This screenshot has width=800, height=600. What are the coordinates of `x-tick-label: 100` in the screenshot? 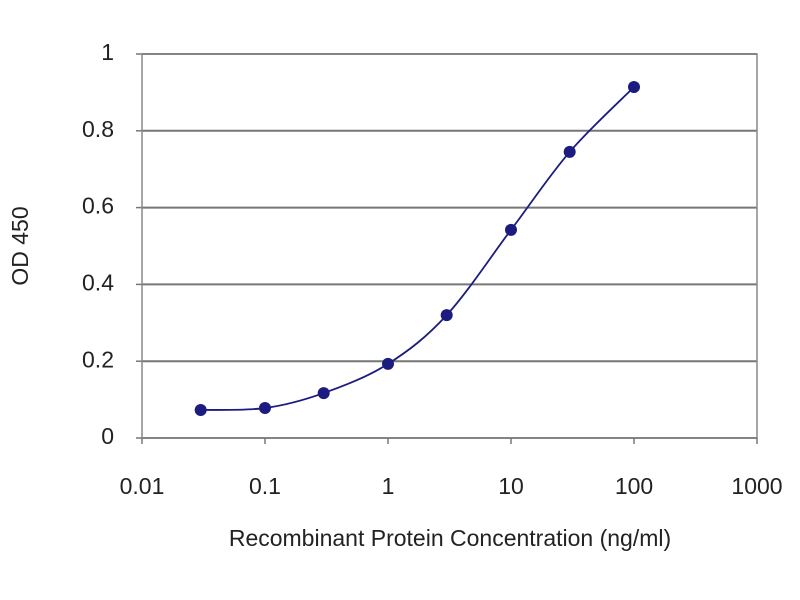 It's located at (634, 486).